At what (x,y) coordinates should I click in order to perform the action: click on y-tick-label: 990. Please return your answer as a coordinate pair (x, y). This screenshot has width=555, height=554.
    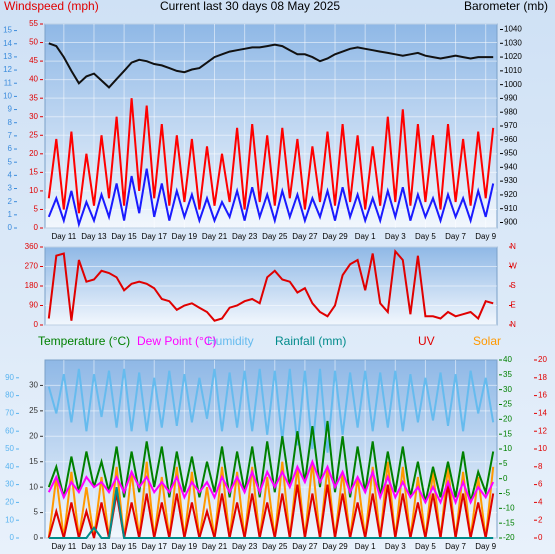
    Looking at the image, I should click on (511, 98).